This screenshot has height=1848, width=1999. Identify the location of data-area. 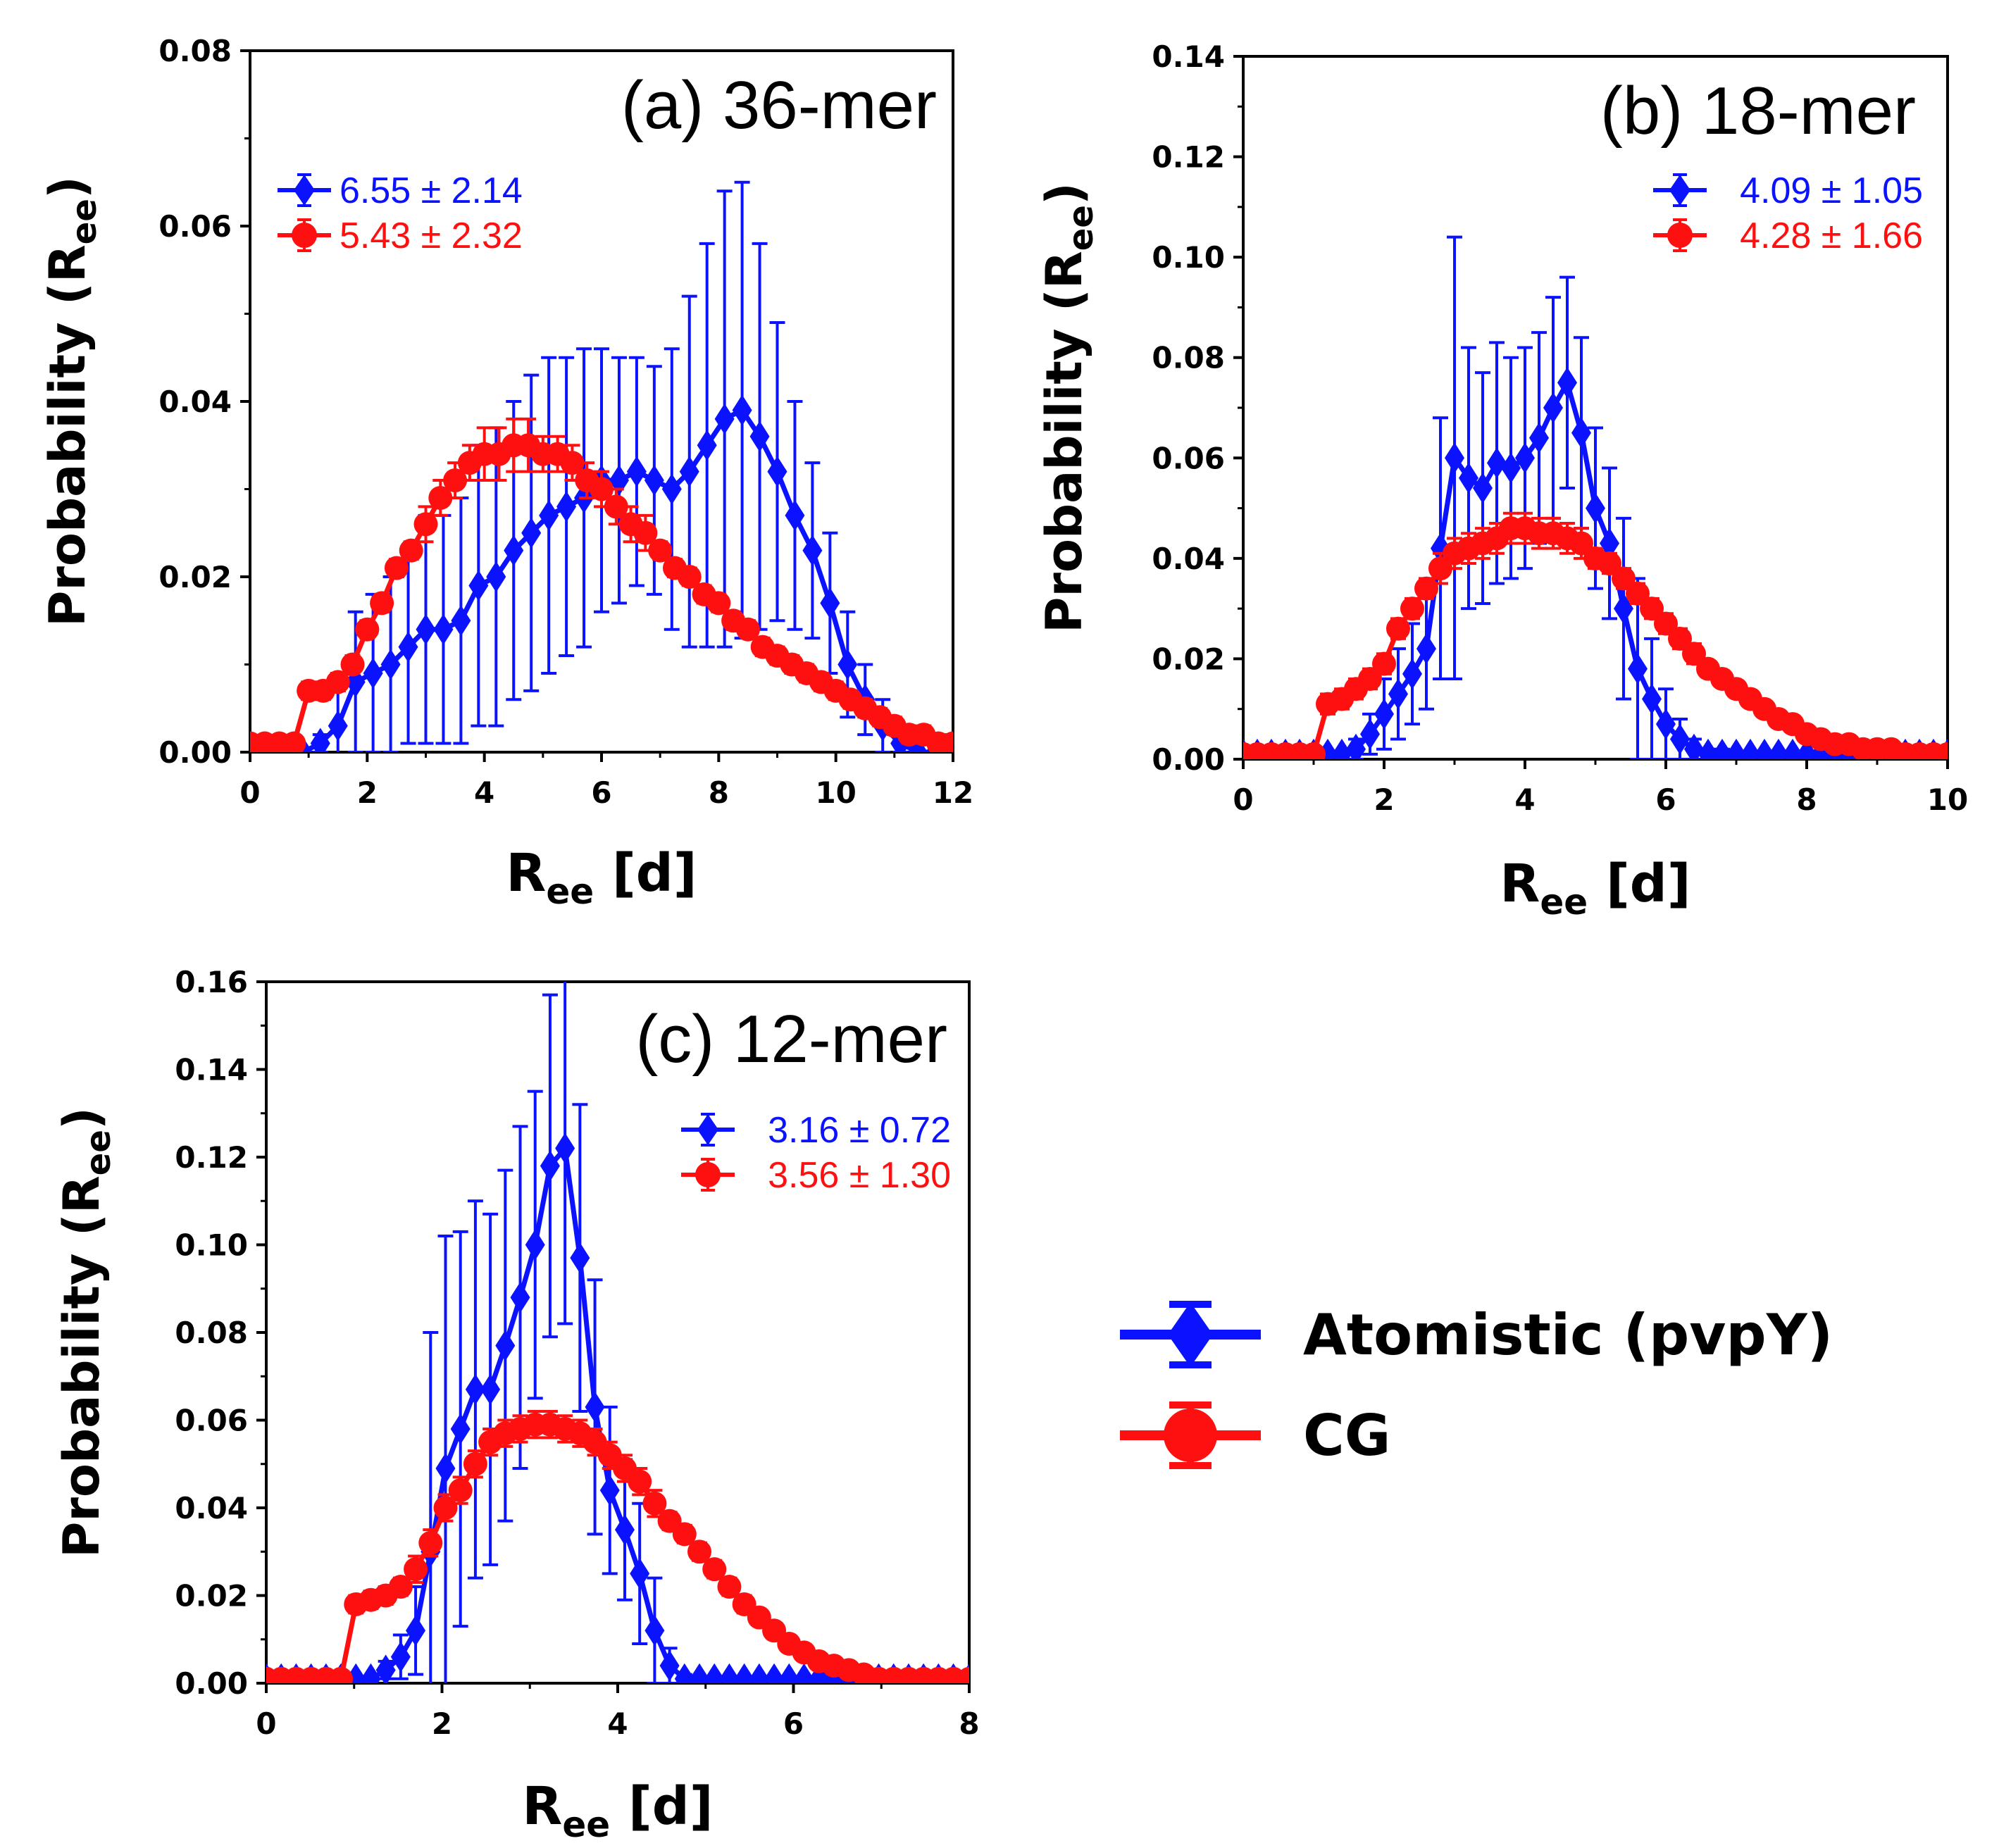
(1595, 497).